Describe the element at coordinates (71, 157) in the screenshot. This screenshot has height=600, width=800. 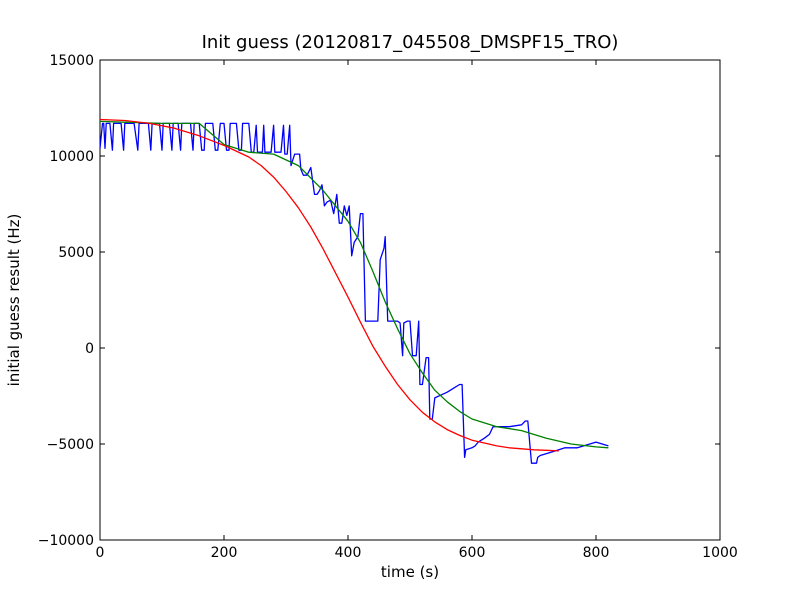
I see `y-tick-label: 10000` at that location.